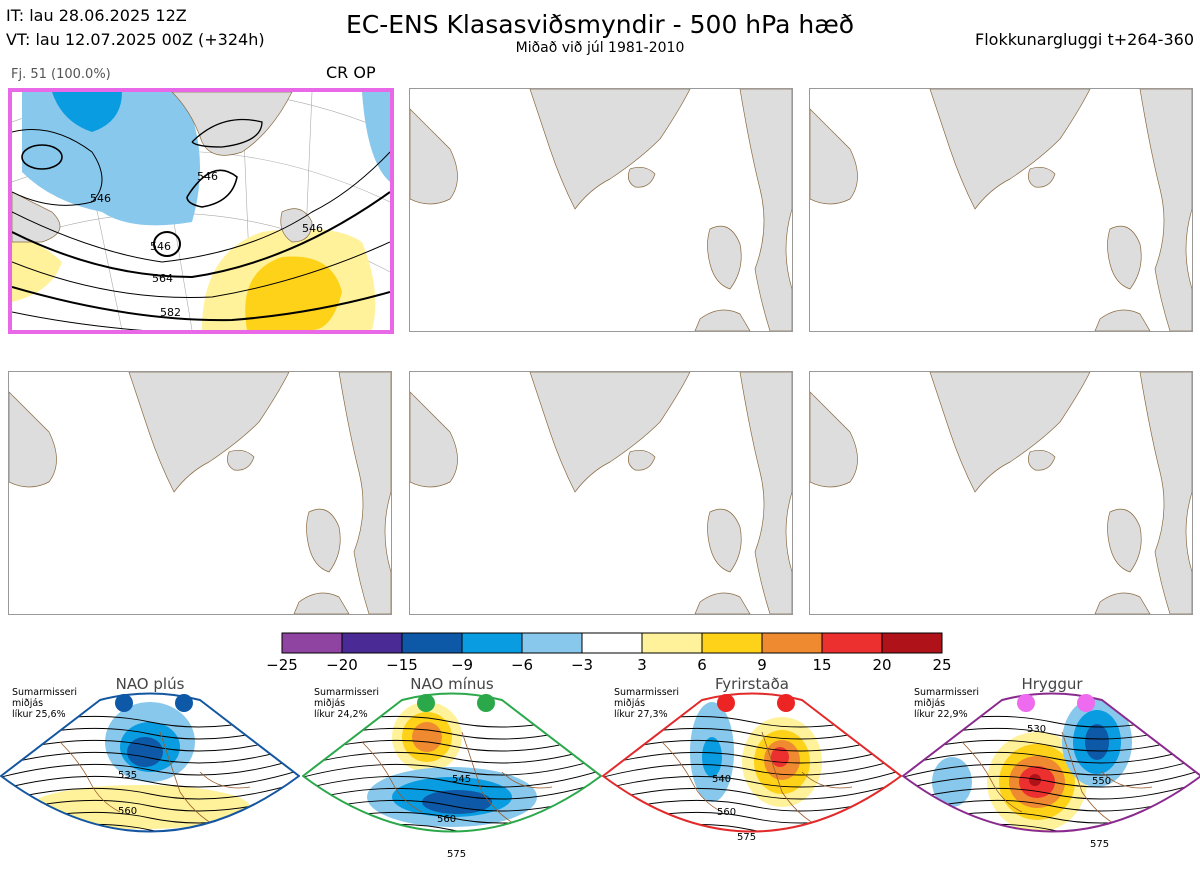  I want to click on regime-contour-label: 540, so click(721, 779).